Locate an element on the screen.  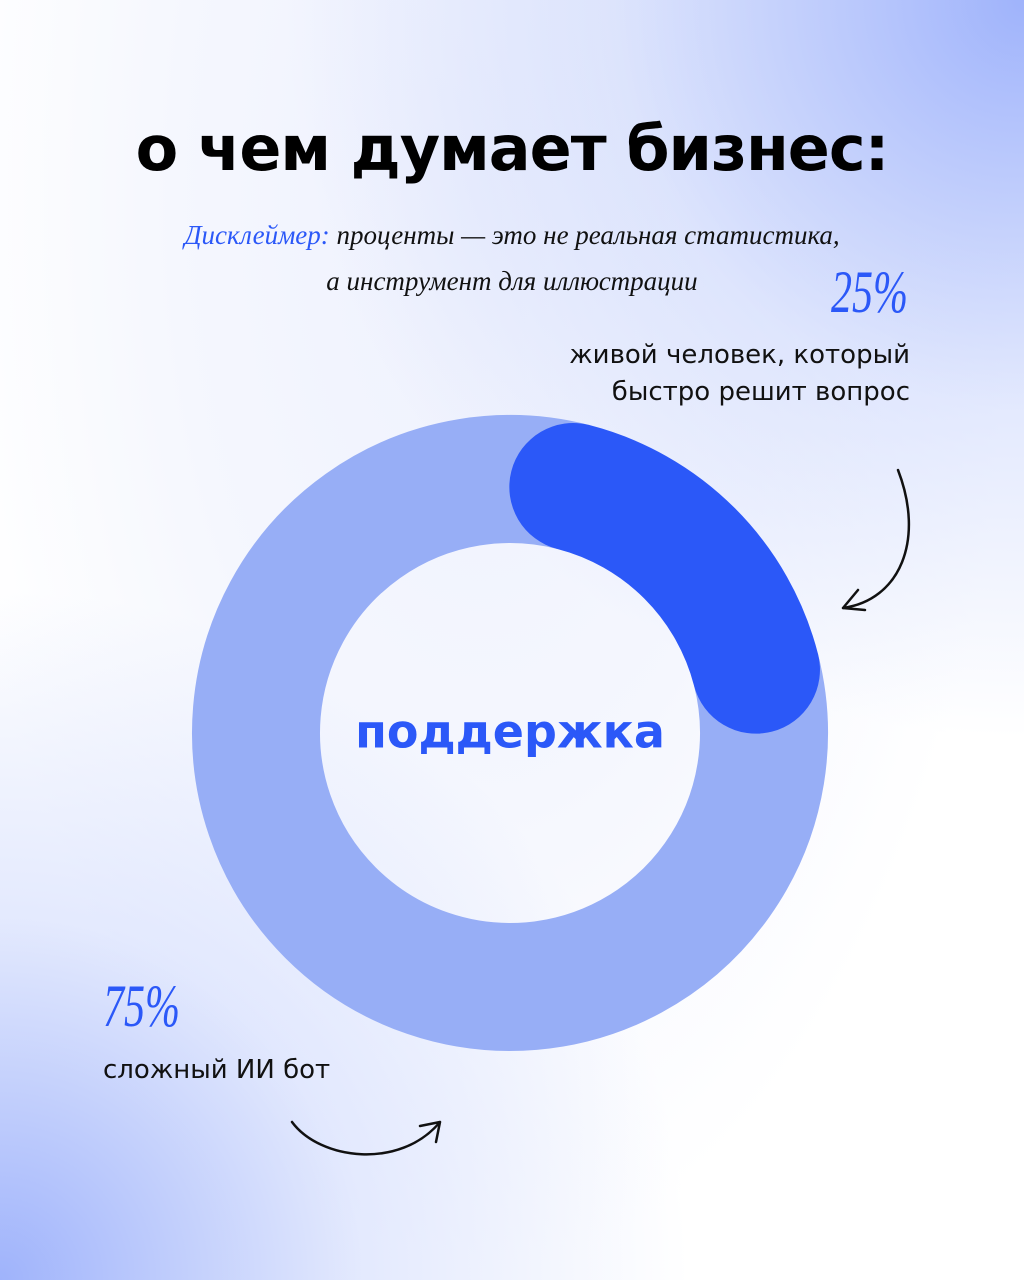
disclaimer-line: проценты — это не реальная статистика, is located at coordinates (588, 235).